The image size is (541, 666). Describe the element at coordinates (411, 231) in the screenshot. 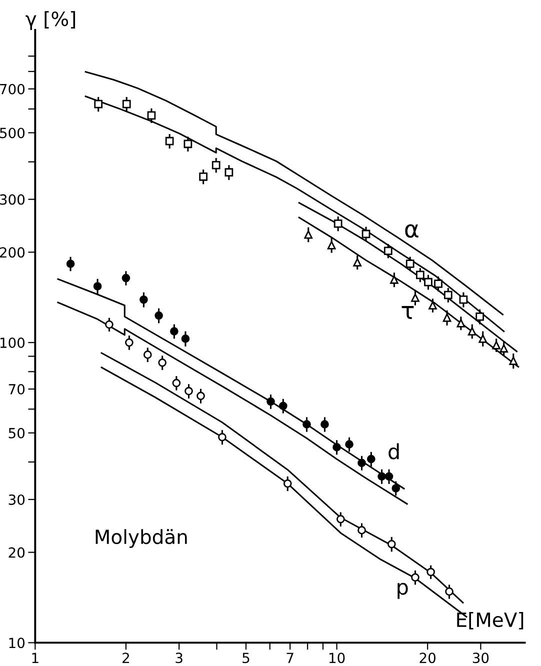

I see `annotation: α` at that location.